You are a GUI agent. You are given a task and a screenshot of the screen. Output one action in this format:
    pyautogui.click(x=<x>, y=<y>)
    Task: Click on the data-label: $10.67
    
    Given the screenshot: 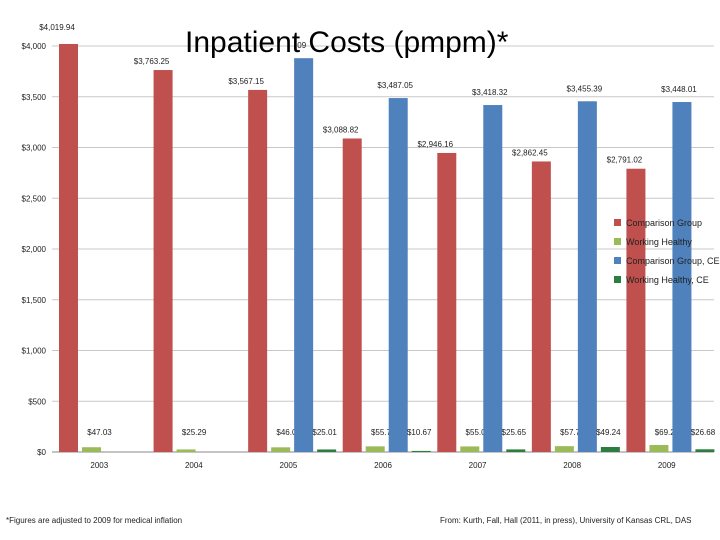 What is the action you would take?
    pyautogui.click(x=419, y=432)
    